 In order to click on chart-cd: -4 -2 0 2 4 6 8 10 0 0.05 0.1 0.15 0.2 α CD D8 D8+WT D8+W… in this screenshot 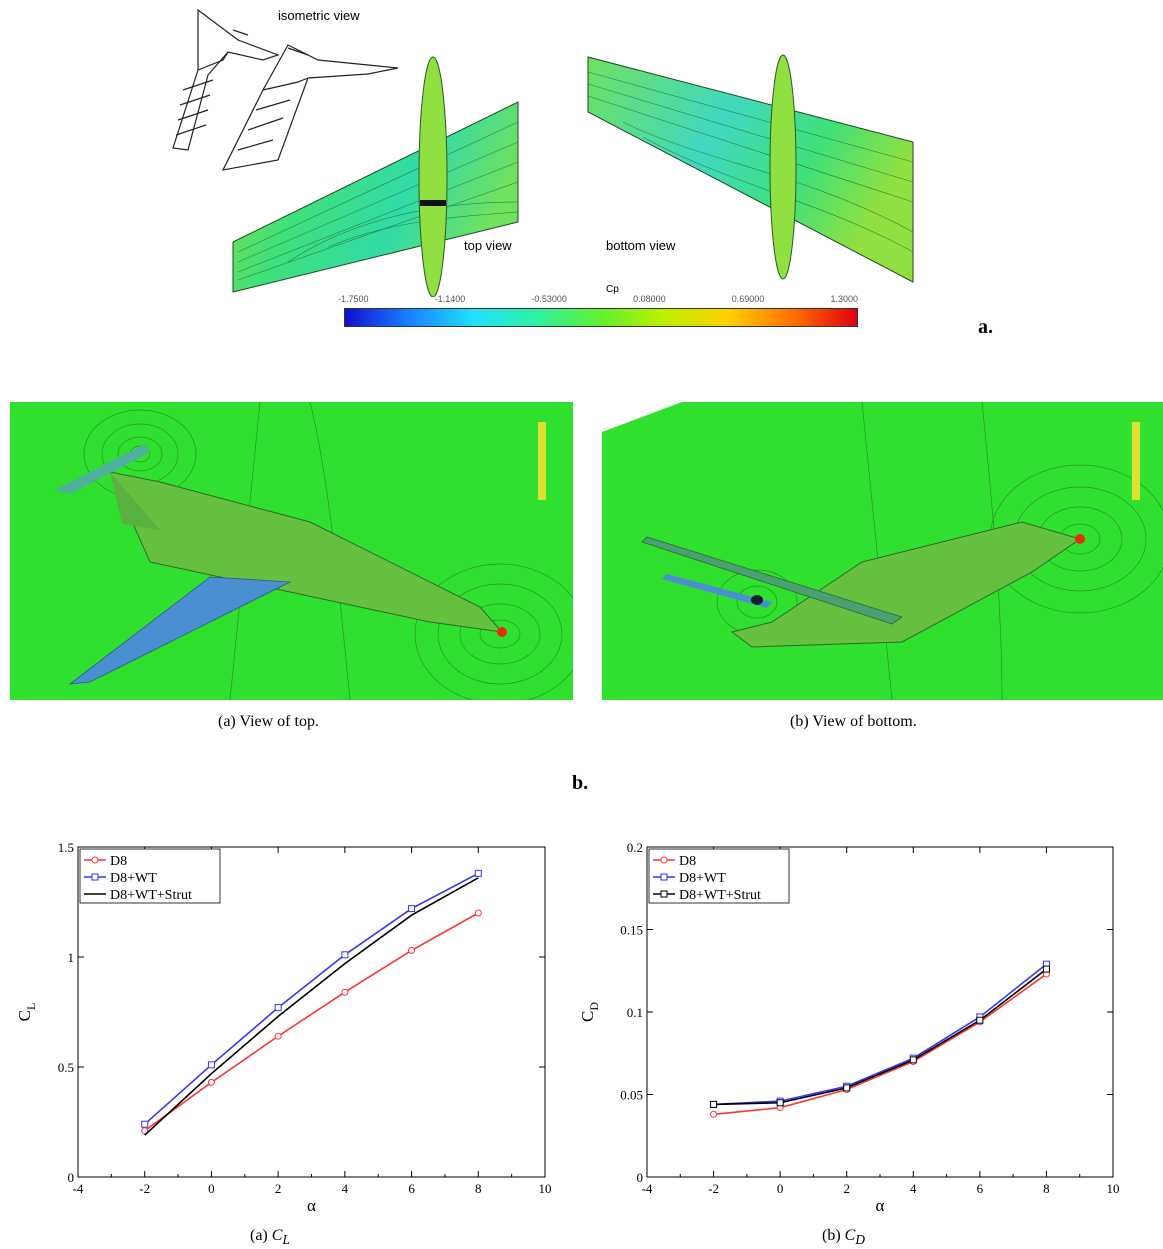, I will do `click(849, 1027)`.